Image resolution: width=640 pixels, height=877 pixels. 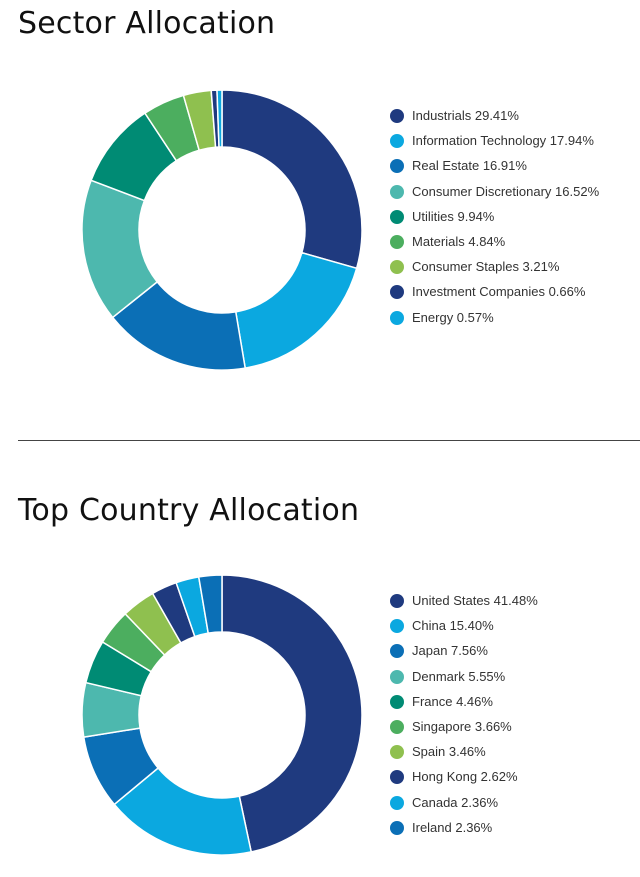 What do you see at coordinates (453, 626) in the screenshot?
I see `legend-label: China 15.40%` at bounding box center [453, 626].